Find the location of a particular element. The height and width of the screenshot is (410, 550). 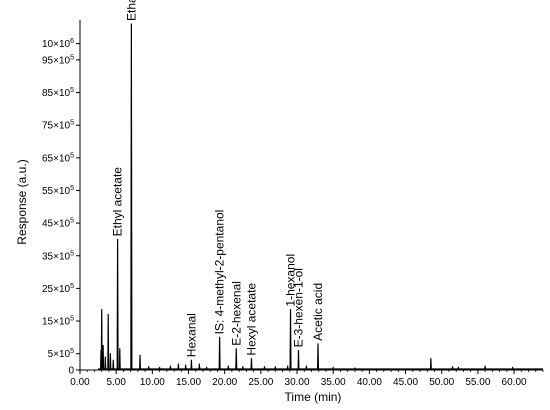

y-tick-label: 15×105 is located at coordinates (58, 322).